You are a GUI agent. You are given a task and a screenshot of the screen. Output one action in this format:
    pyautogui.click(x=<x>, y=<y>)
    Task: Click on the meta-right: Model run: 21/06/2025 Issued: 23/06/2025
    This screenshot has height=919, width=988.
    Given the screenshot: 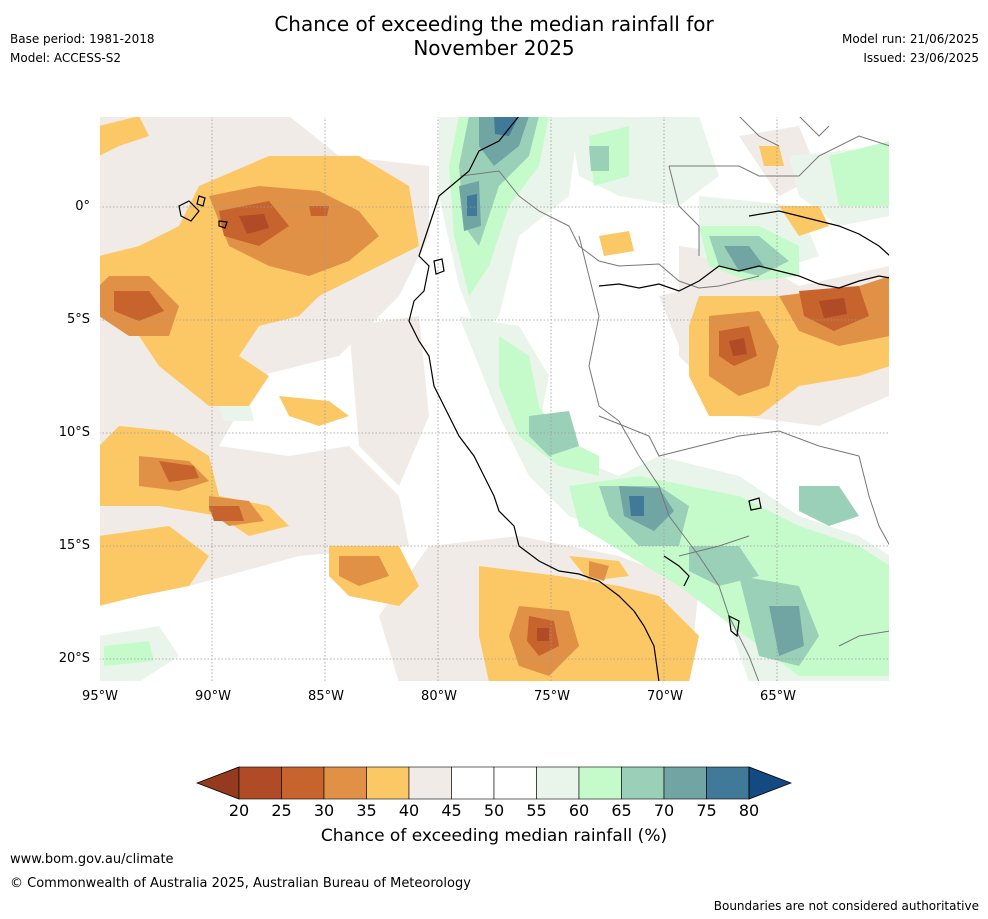 What is the action you would take?
    pyautogui.click(x=910, y=49)
    